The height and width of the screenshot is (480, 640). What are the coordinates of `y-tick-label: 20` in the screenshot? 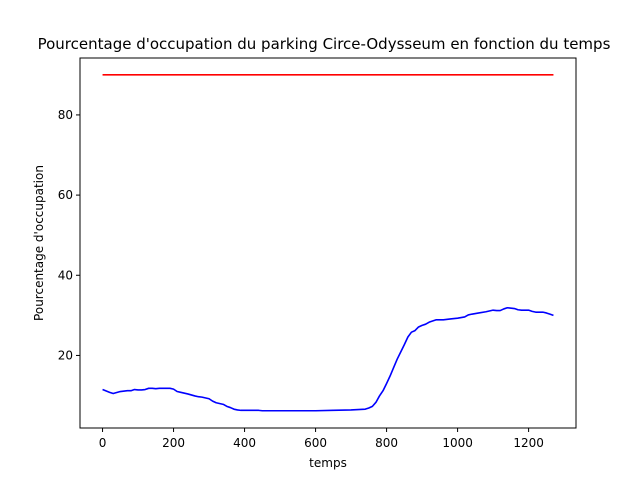 It's located at (65, 355).